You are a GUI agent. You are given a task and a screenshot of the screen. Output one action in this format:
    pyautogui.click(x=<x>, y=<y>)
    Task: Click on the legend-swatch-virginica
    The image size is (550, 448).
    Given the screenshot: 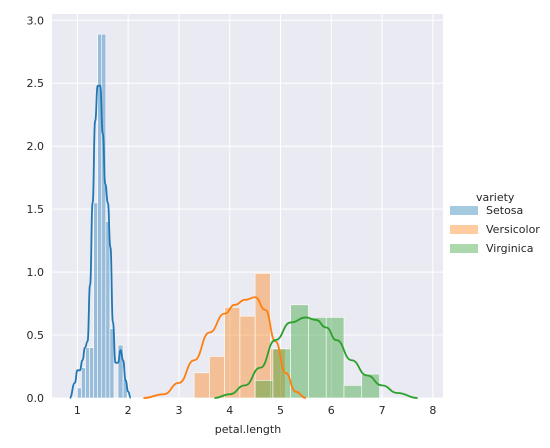 What is the action you would take?
    pyautogui.click(x=464, y=248)
    